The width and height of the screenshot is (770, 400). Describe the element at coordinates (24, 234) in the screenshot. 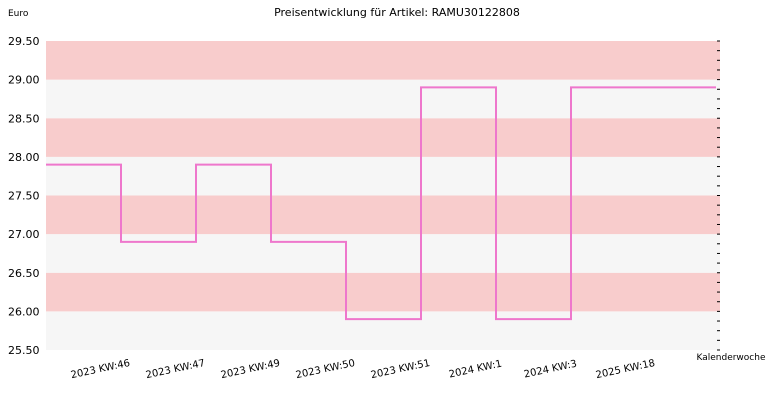

I see `y-tick-label: 27.00` at that location.